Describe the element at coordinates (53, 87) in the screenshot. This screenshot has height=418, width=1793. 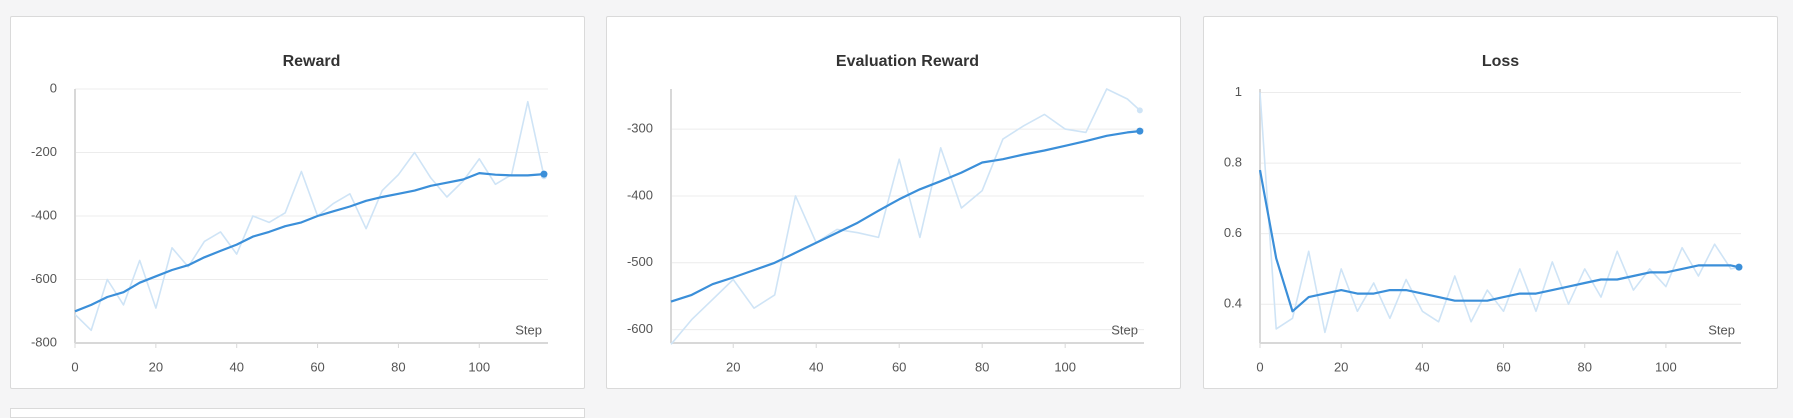
I see `y-tick-label: 0` at that location.